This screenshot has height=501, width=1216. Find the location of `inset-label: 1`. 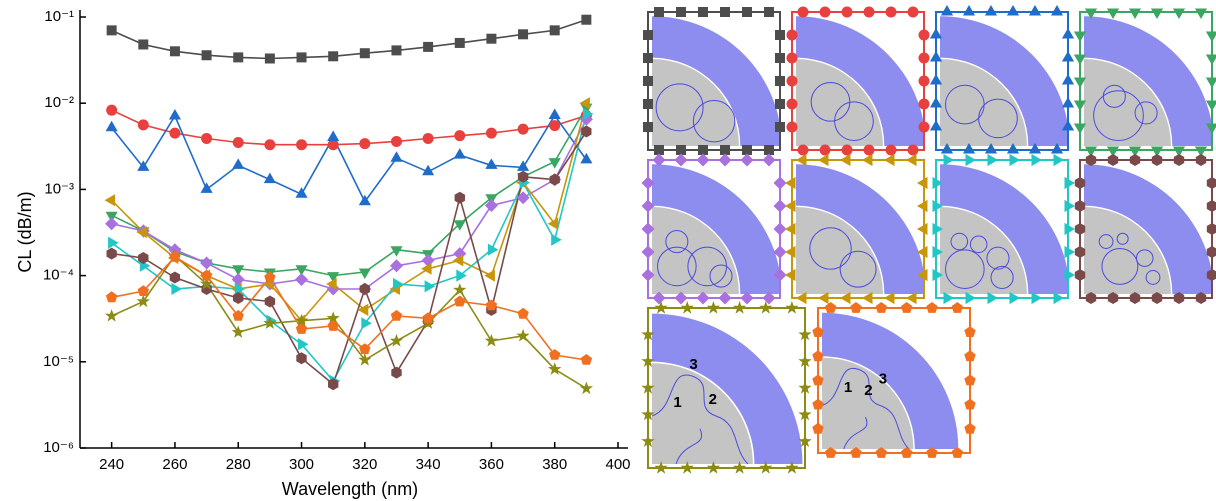

inset-label: 1 is located at coordinates (848, 387).